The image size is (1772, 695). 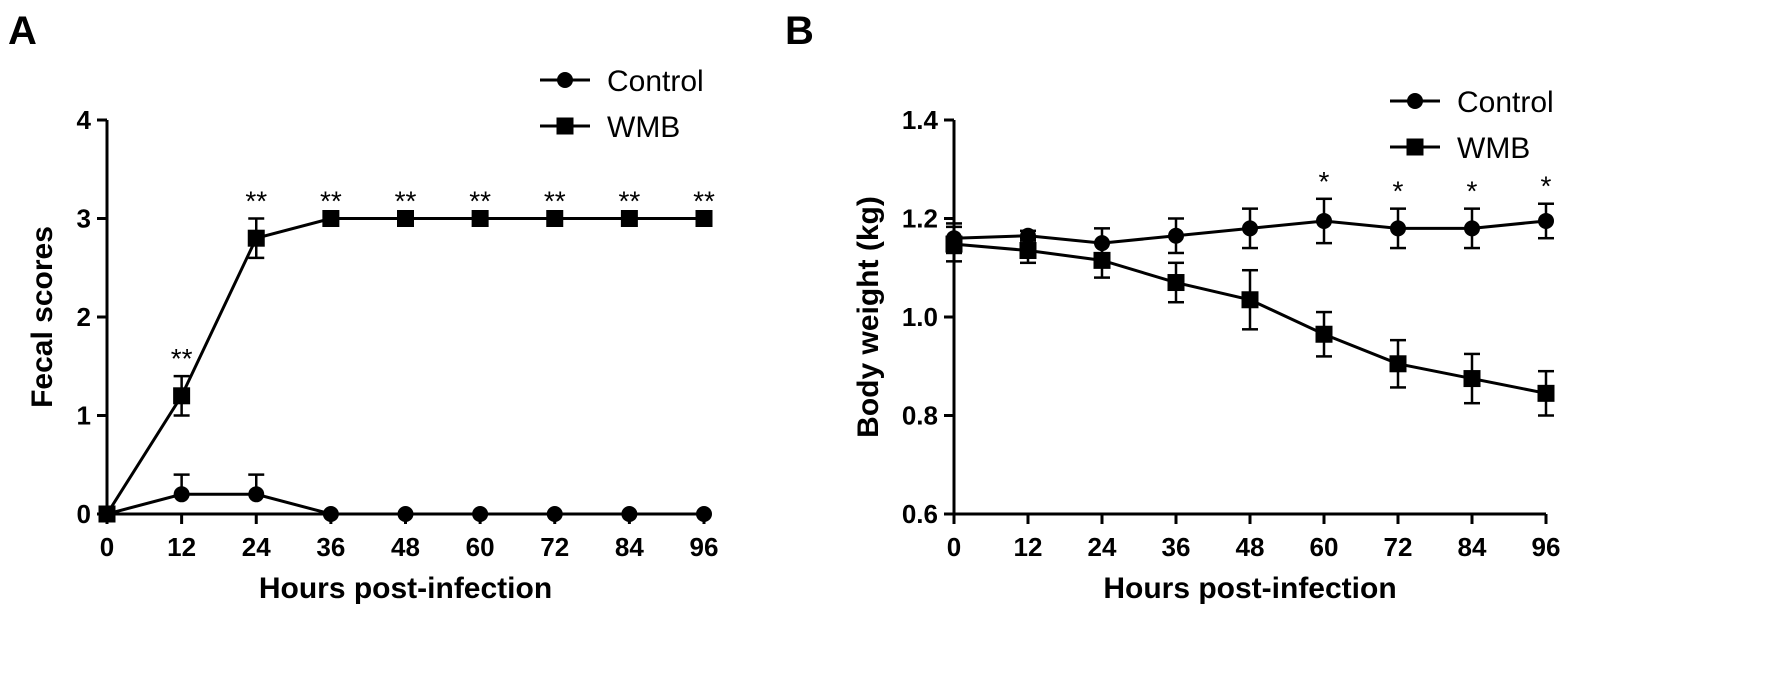 I want to click on y-tick-label: 1.0, so click(x=920, y=317).